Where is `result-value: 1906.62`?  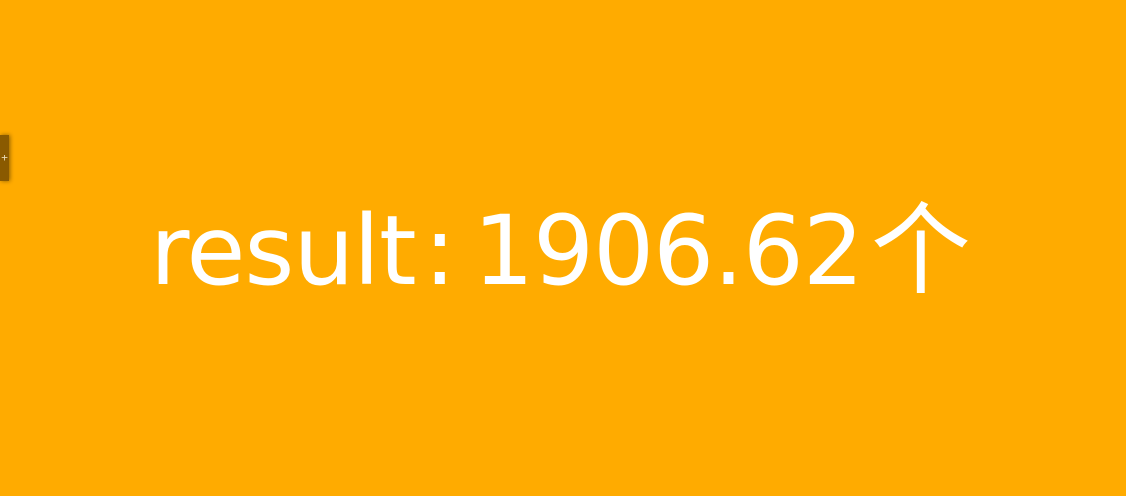 result-value: 1906.62 is located at coordinates (668, 251).